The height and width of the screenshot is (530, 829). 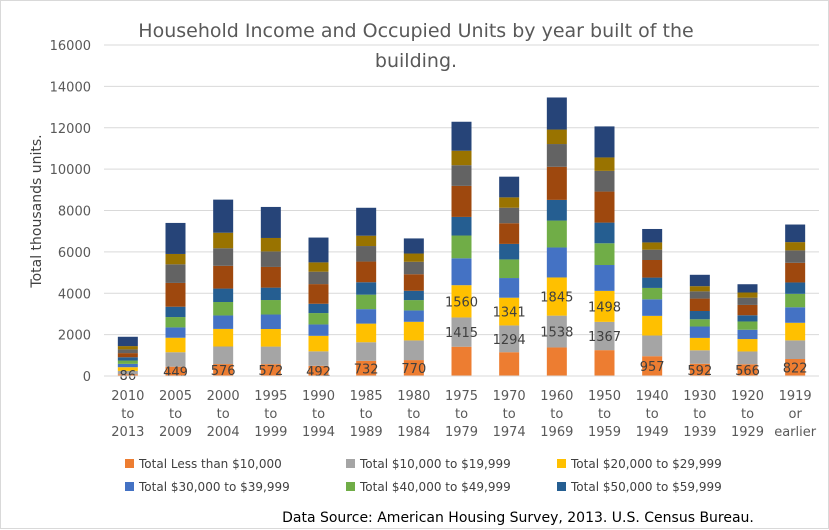 What do you see at coordinates (747, 396) in the screenshot?
I see `x-category-label: 1920` at bounding box center [747, 396].